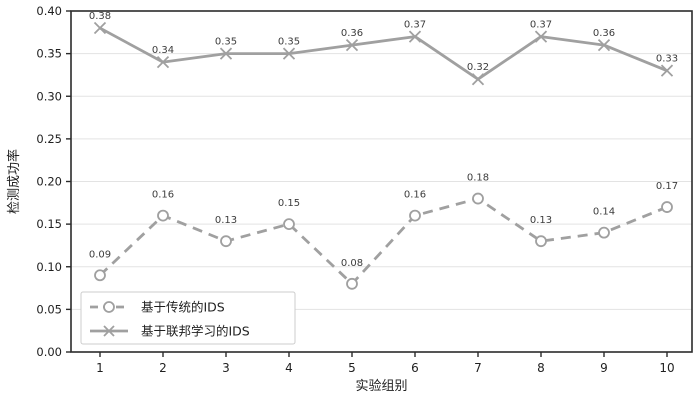  Describe the element at coordinates (100, 368) in the screenshot. I see `x-tick-label: 1` at that location.